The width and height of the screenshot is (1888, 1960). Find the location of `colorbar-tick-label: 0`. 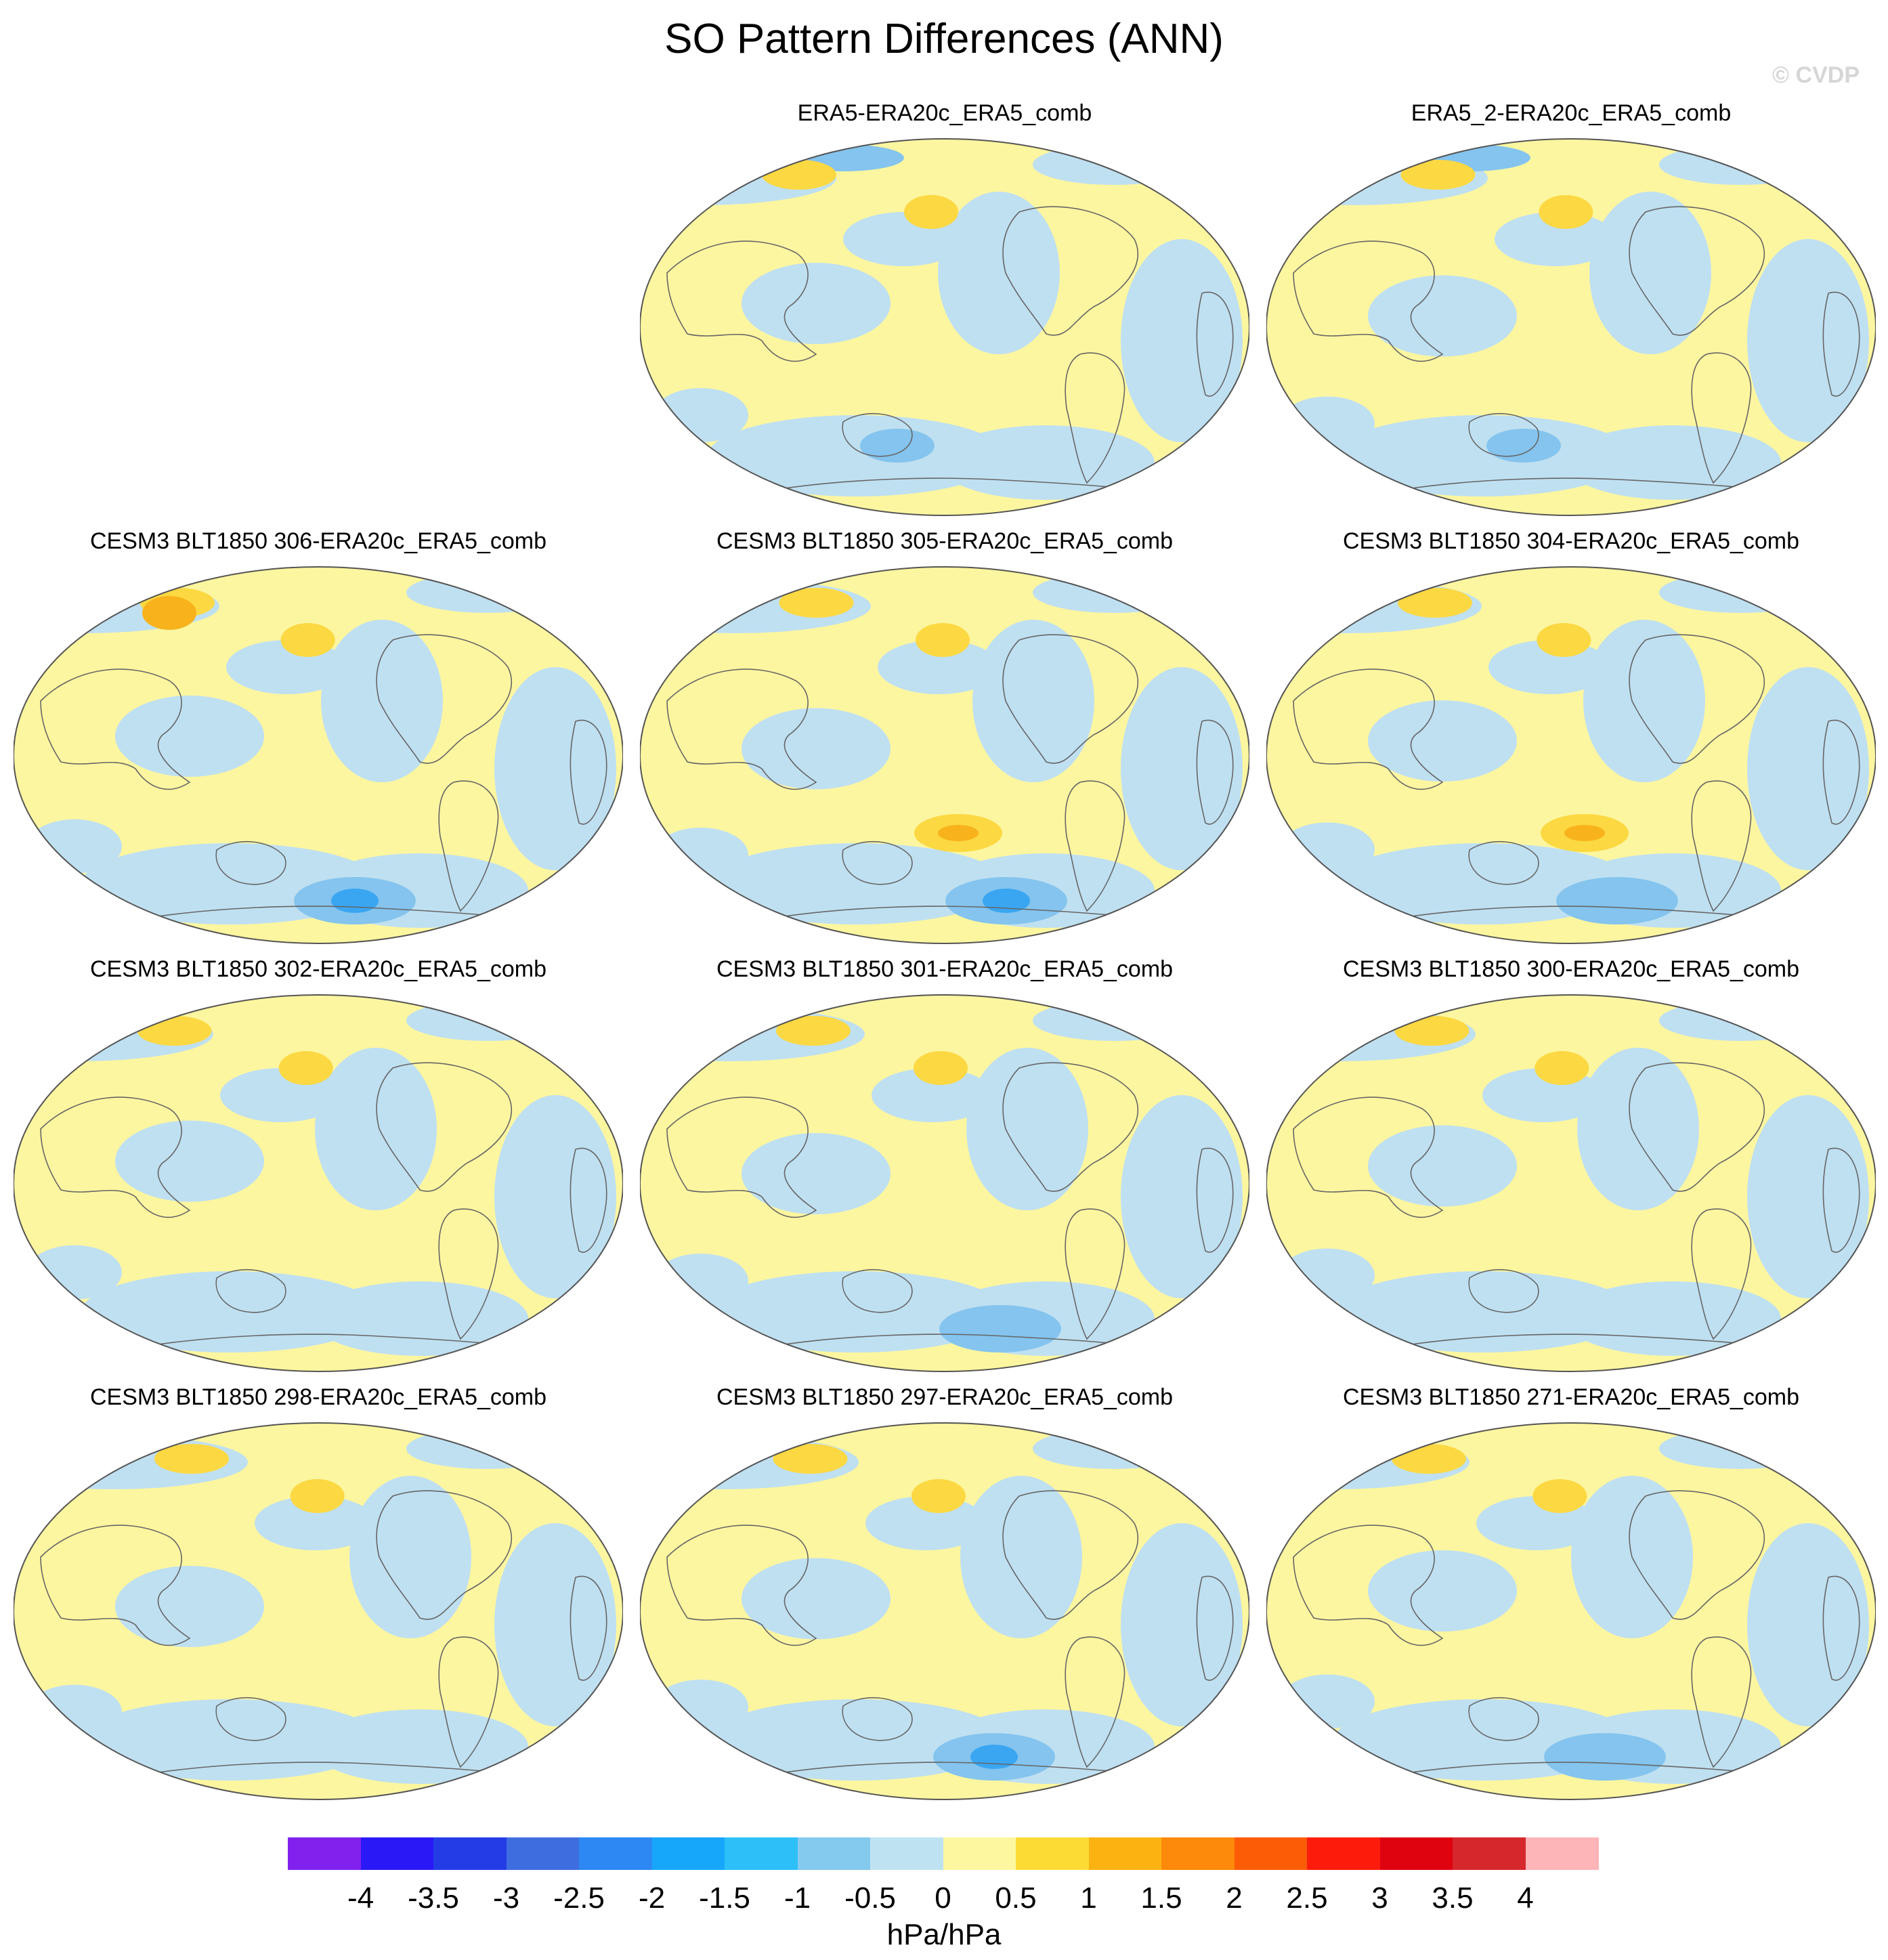

colorbar-tick-label: 0 is located at coordinates (943, 1898).